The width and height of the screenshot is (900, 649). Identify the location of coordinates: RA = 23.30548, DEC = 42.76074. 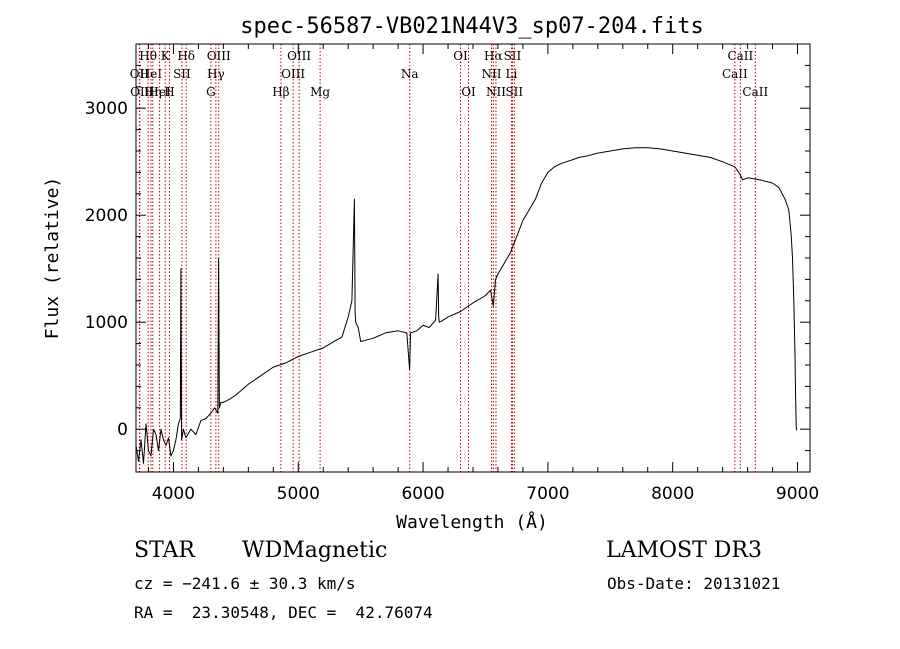
(283, 612).